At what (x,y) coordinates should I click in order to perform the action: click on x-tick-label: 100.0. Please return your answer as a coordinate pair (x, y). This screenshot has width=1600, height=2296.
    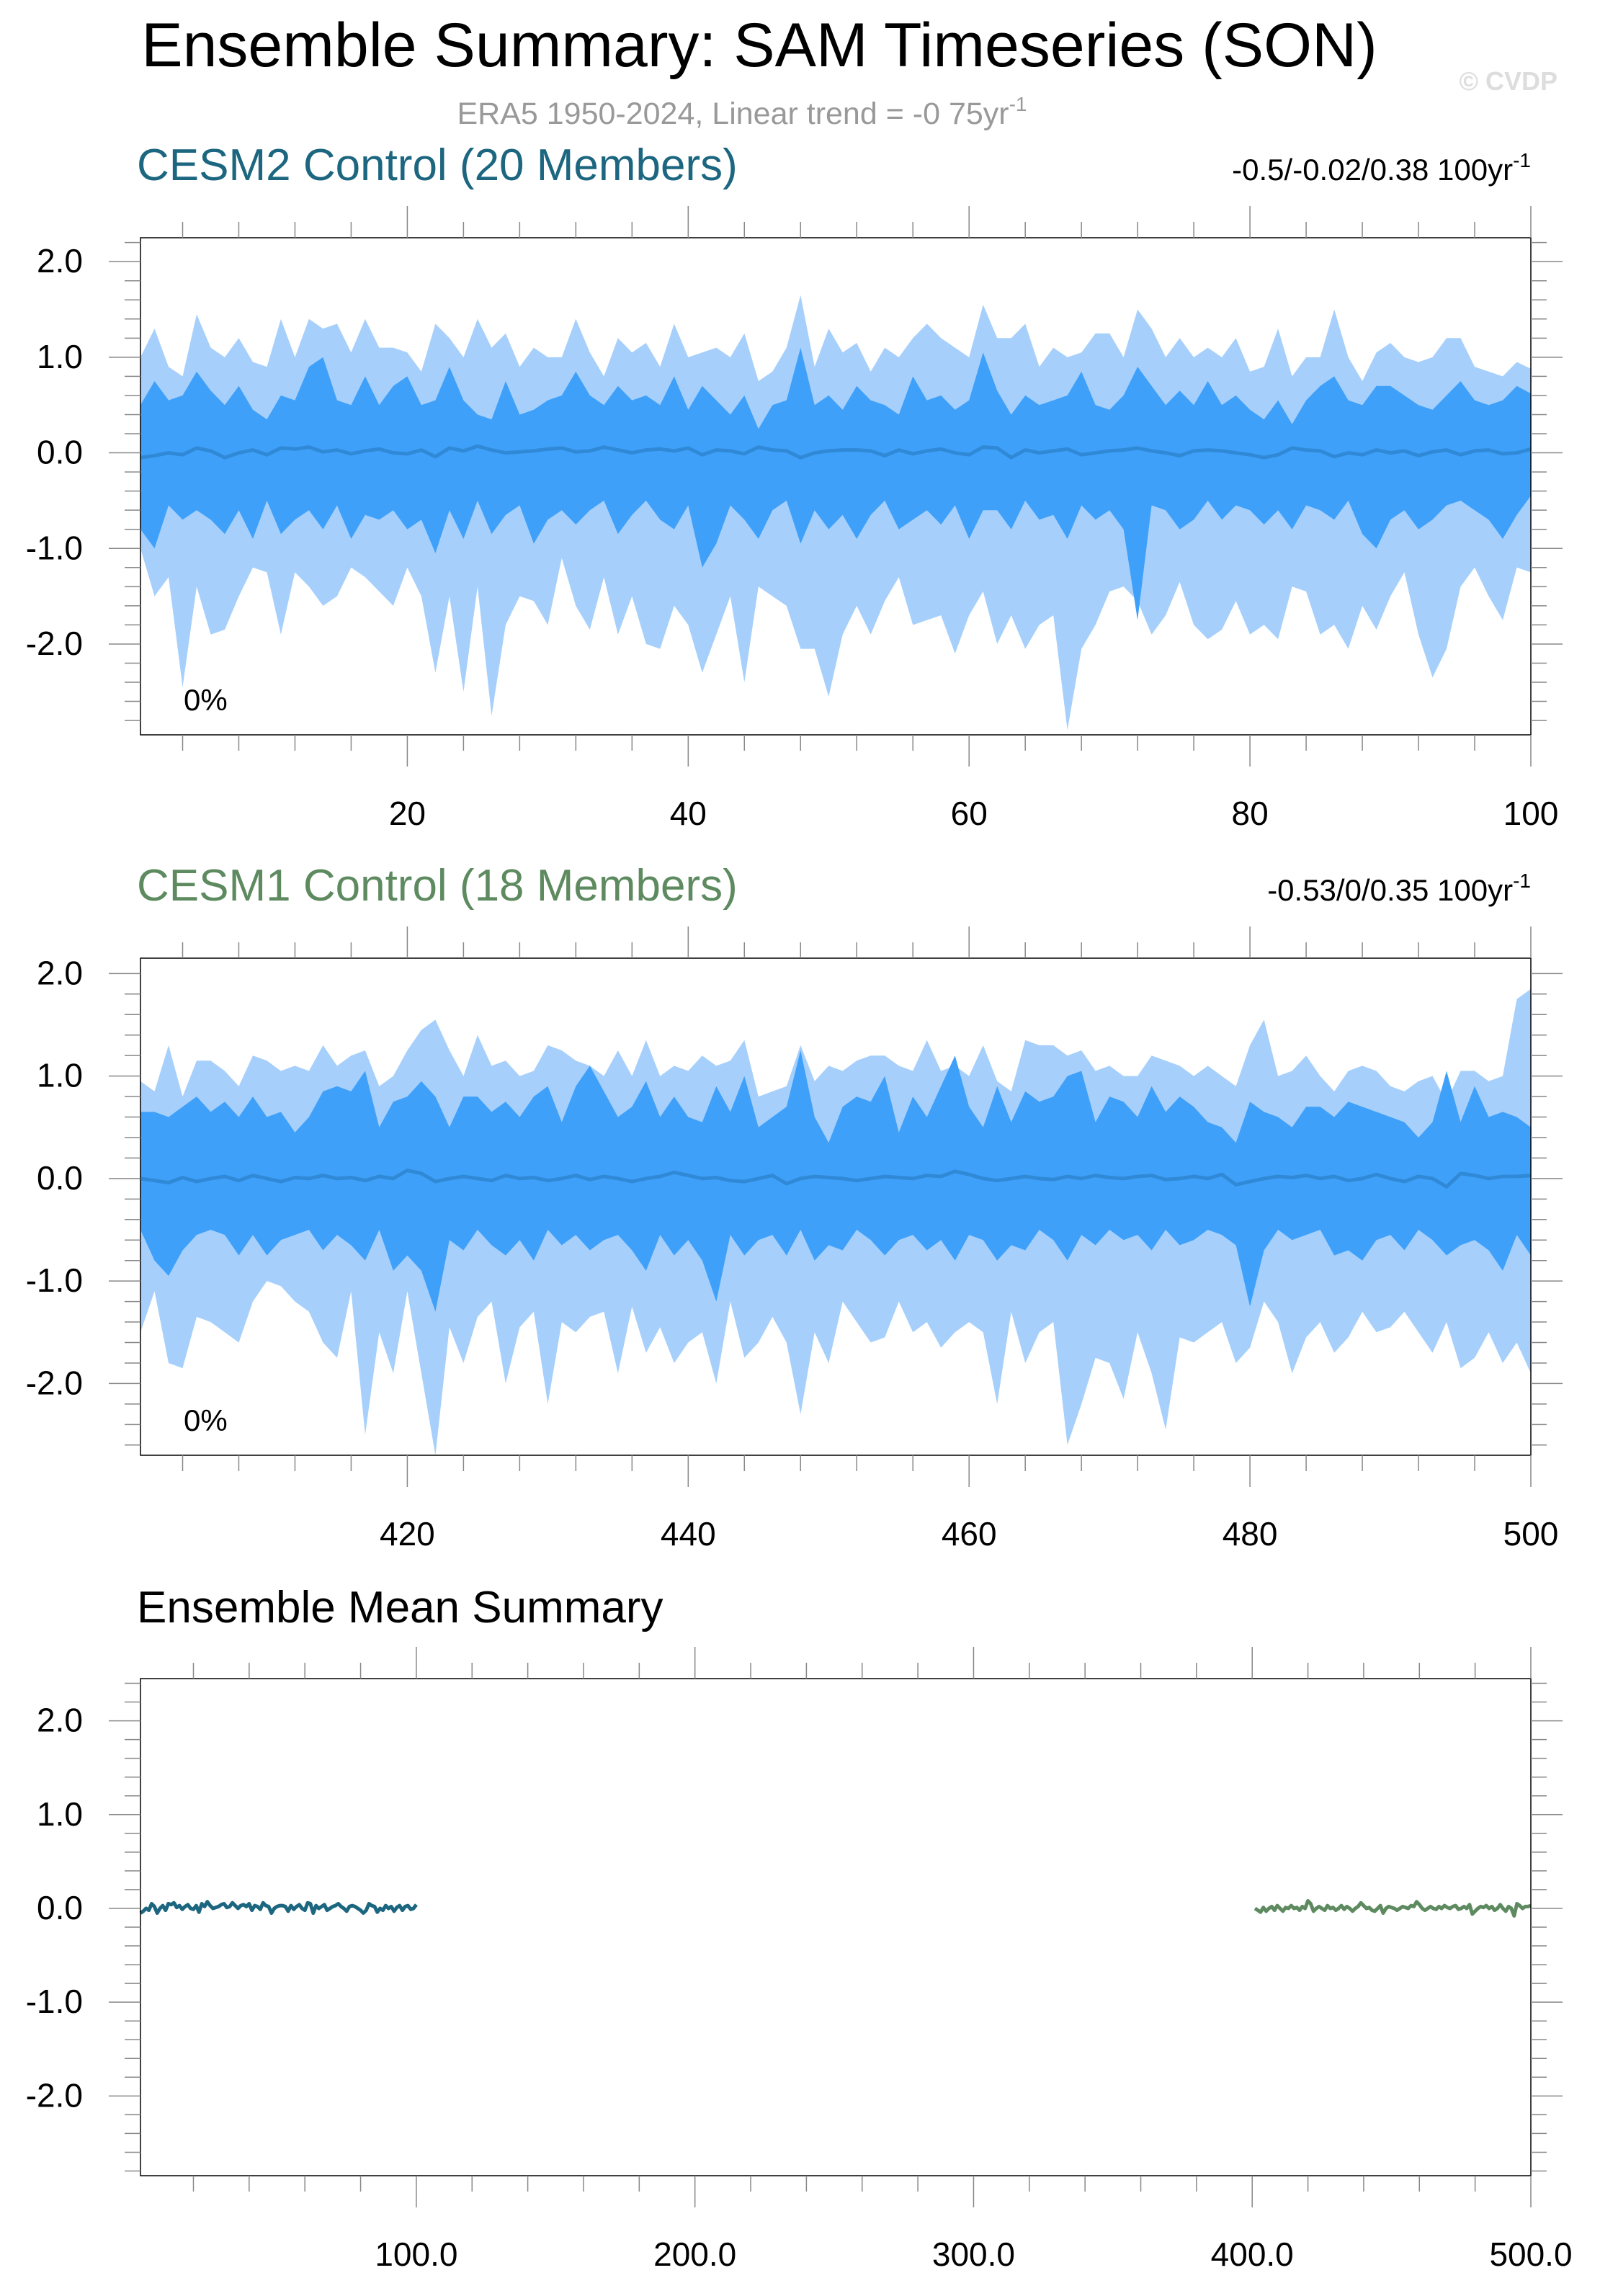
    Looking at the image, I should click on (416, 2254).